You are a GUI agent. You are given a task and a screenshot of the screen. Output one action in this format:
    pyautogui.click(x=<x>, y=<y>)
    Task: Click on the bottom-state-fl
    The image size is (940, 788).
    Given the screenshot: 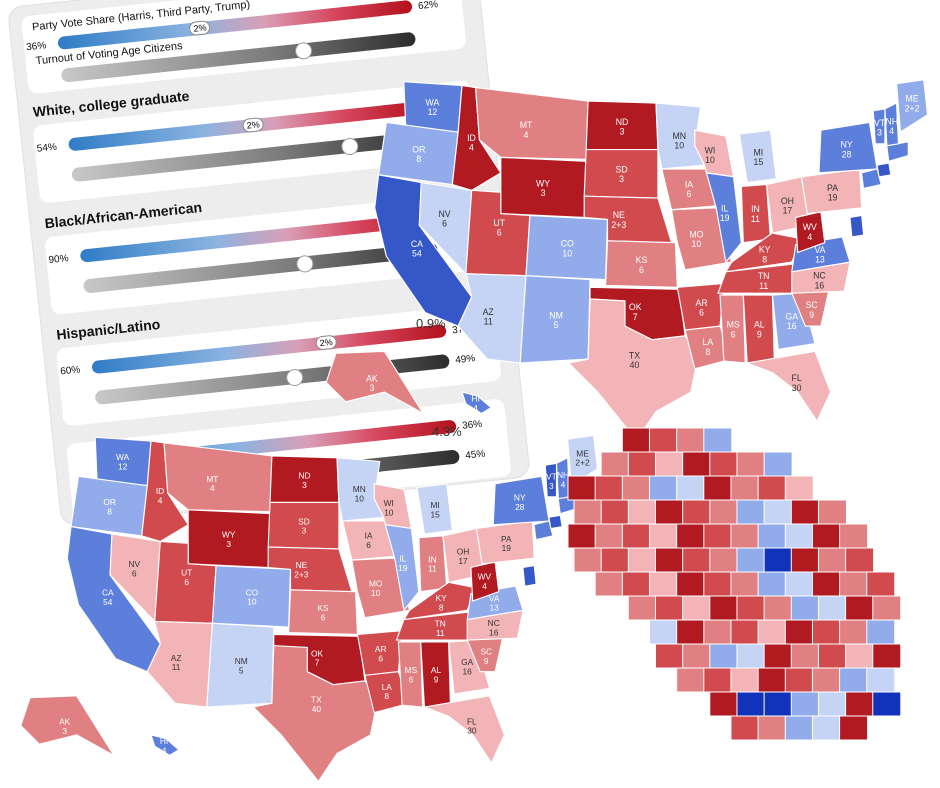 What is the action you would take?
    pyautogui.click(x=464, y=729)
    